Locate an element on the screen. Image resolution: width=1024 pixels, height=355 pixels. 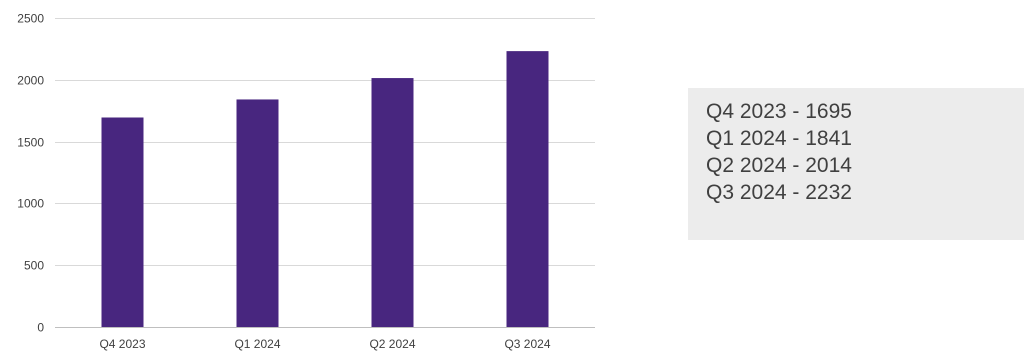
summary-line-q4-2023: Q4 2023 - 1695 is located at coordinates (779, 111).